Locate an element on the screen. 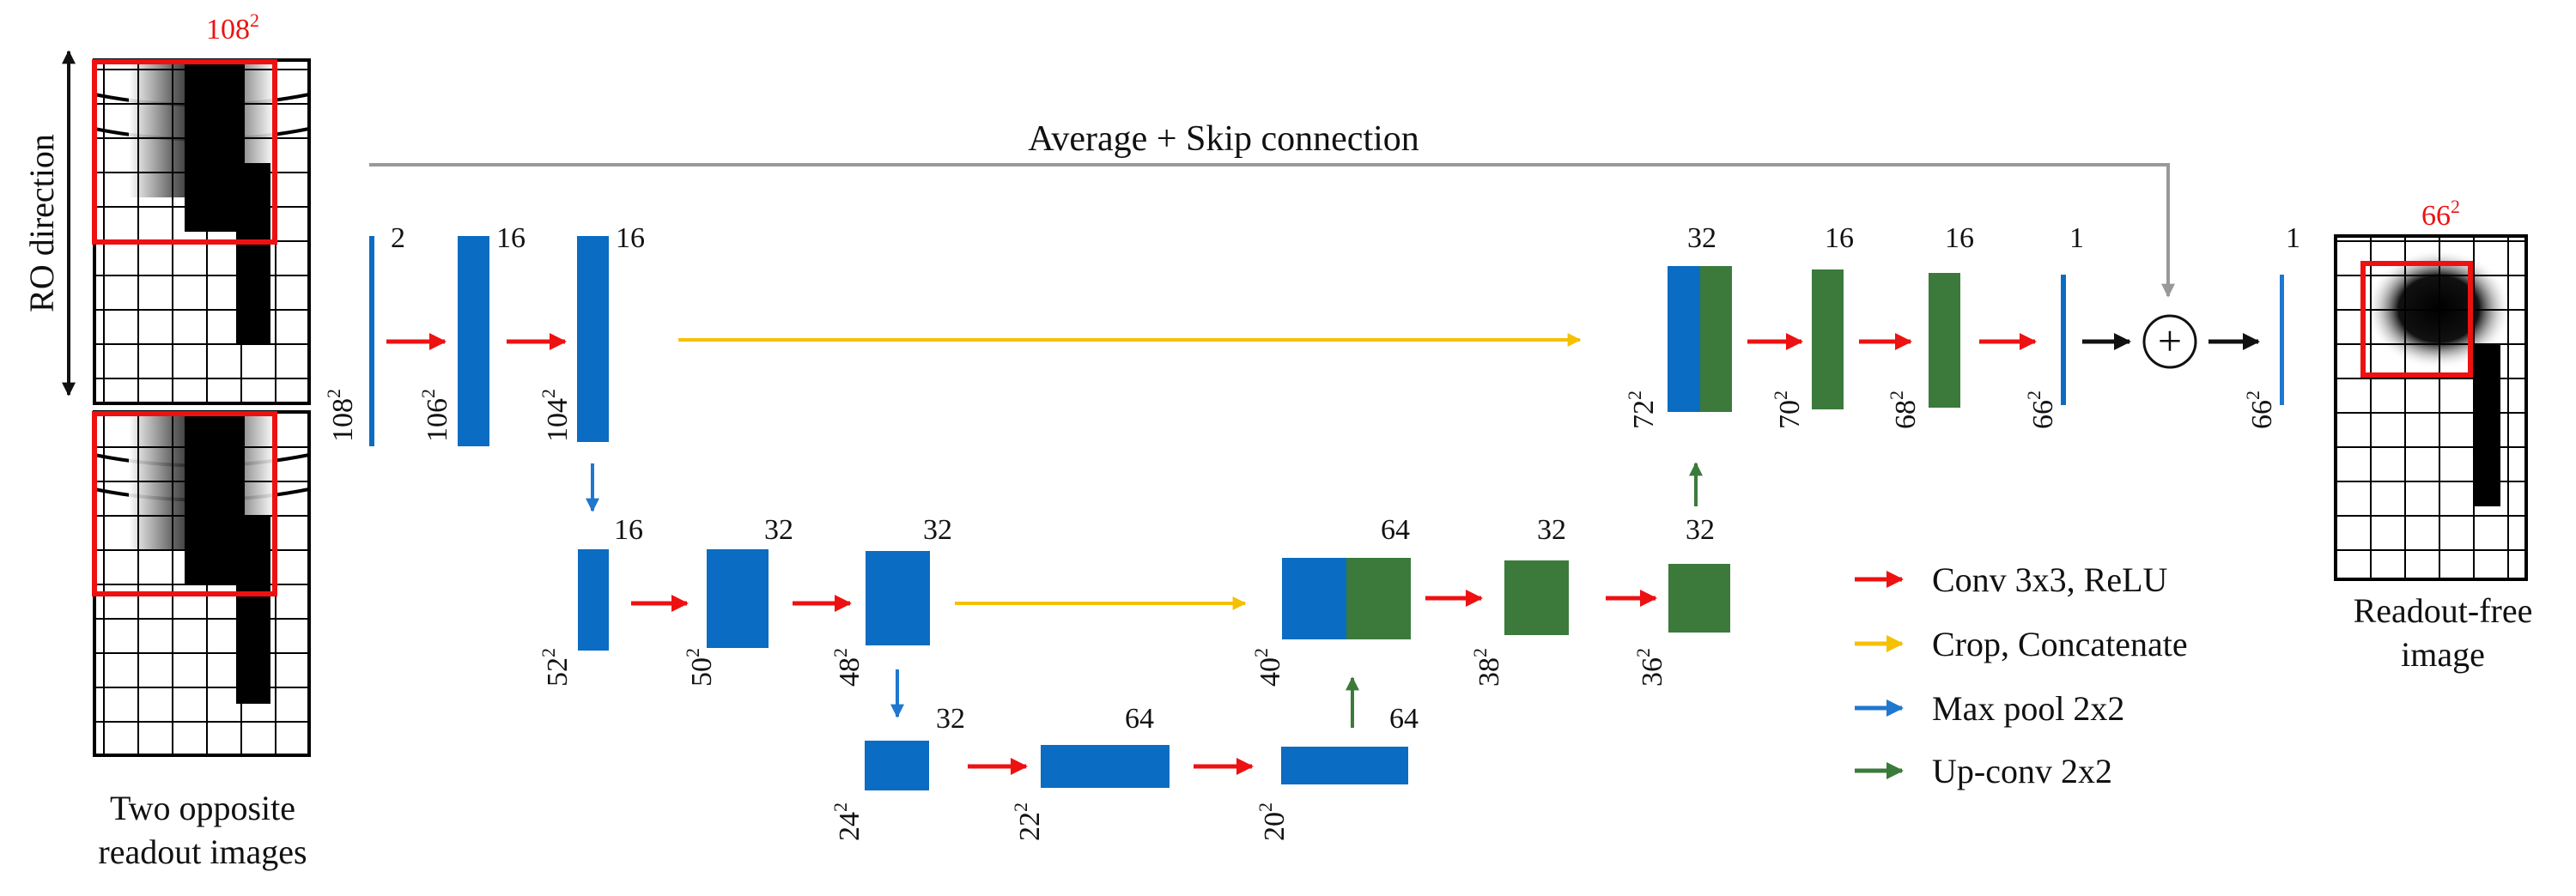 Image resolution: width=2576 pixels, height=896 pixels. legend-crop-label: Crop, Concatenate is located at coordinates (2060, 644).